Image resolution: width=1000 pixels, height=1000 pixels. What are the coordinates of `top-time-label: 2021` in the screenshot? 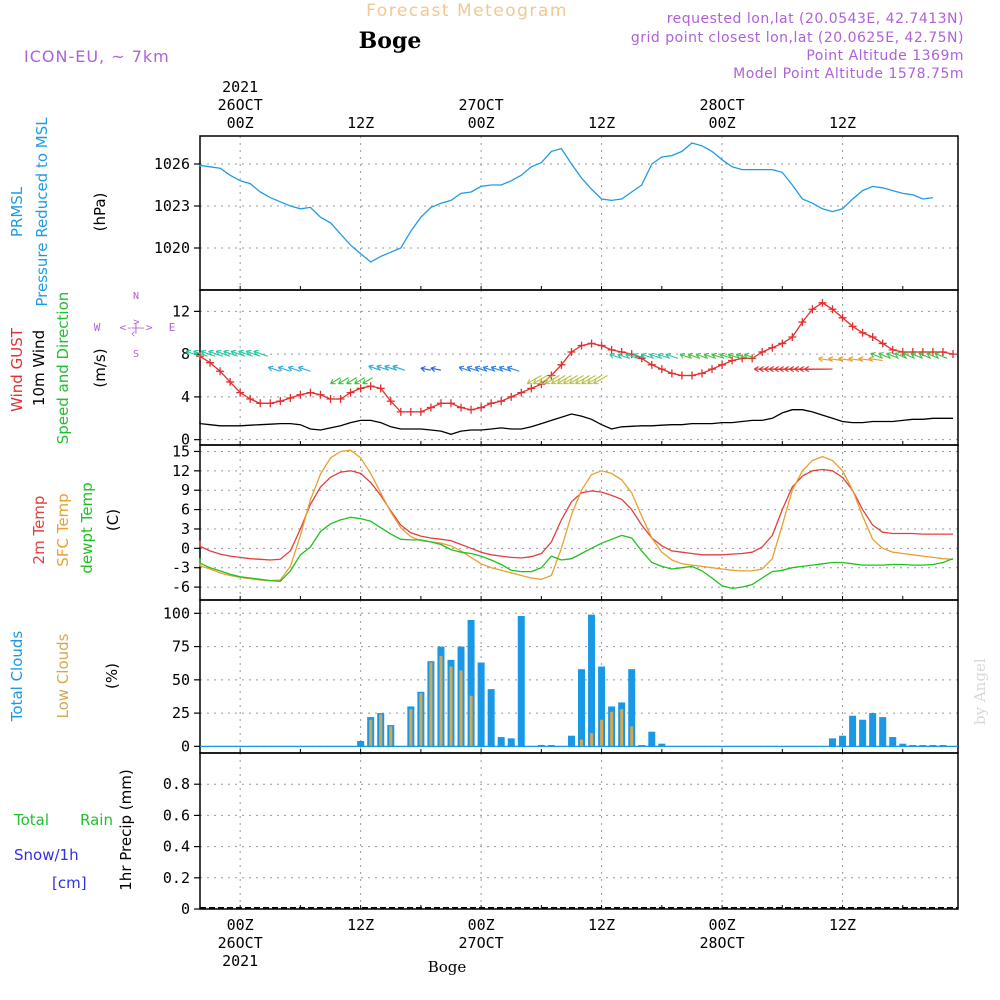 It's located at (240, 87).